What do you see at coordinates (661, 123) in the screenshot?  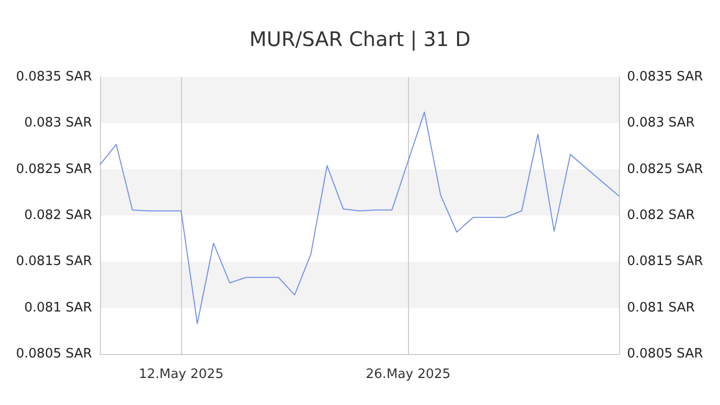 I see `y2-tick-label: 0.083 SAR` at bounding box center [661, 123].